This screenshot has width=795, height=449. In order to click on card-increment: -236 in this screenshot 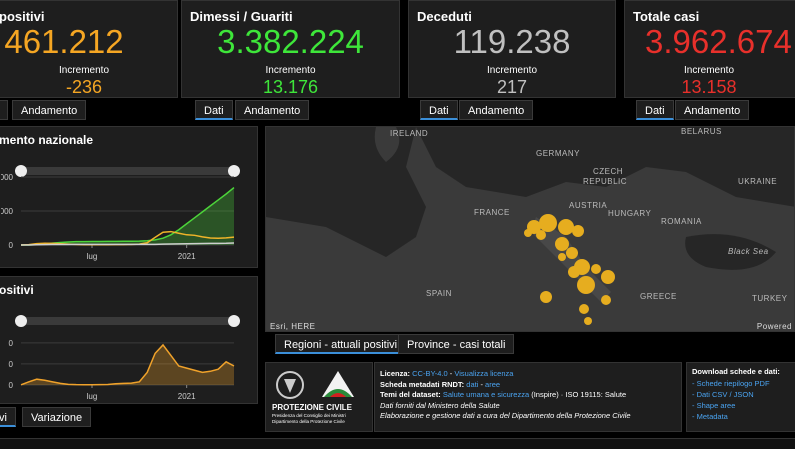, I will do `click(84, 87)`.